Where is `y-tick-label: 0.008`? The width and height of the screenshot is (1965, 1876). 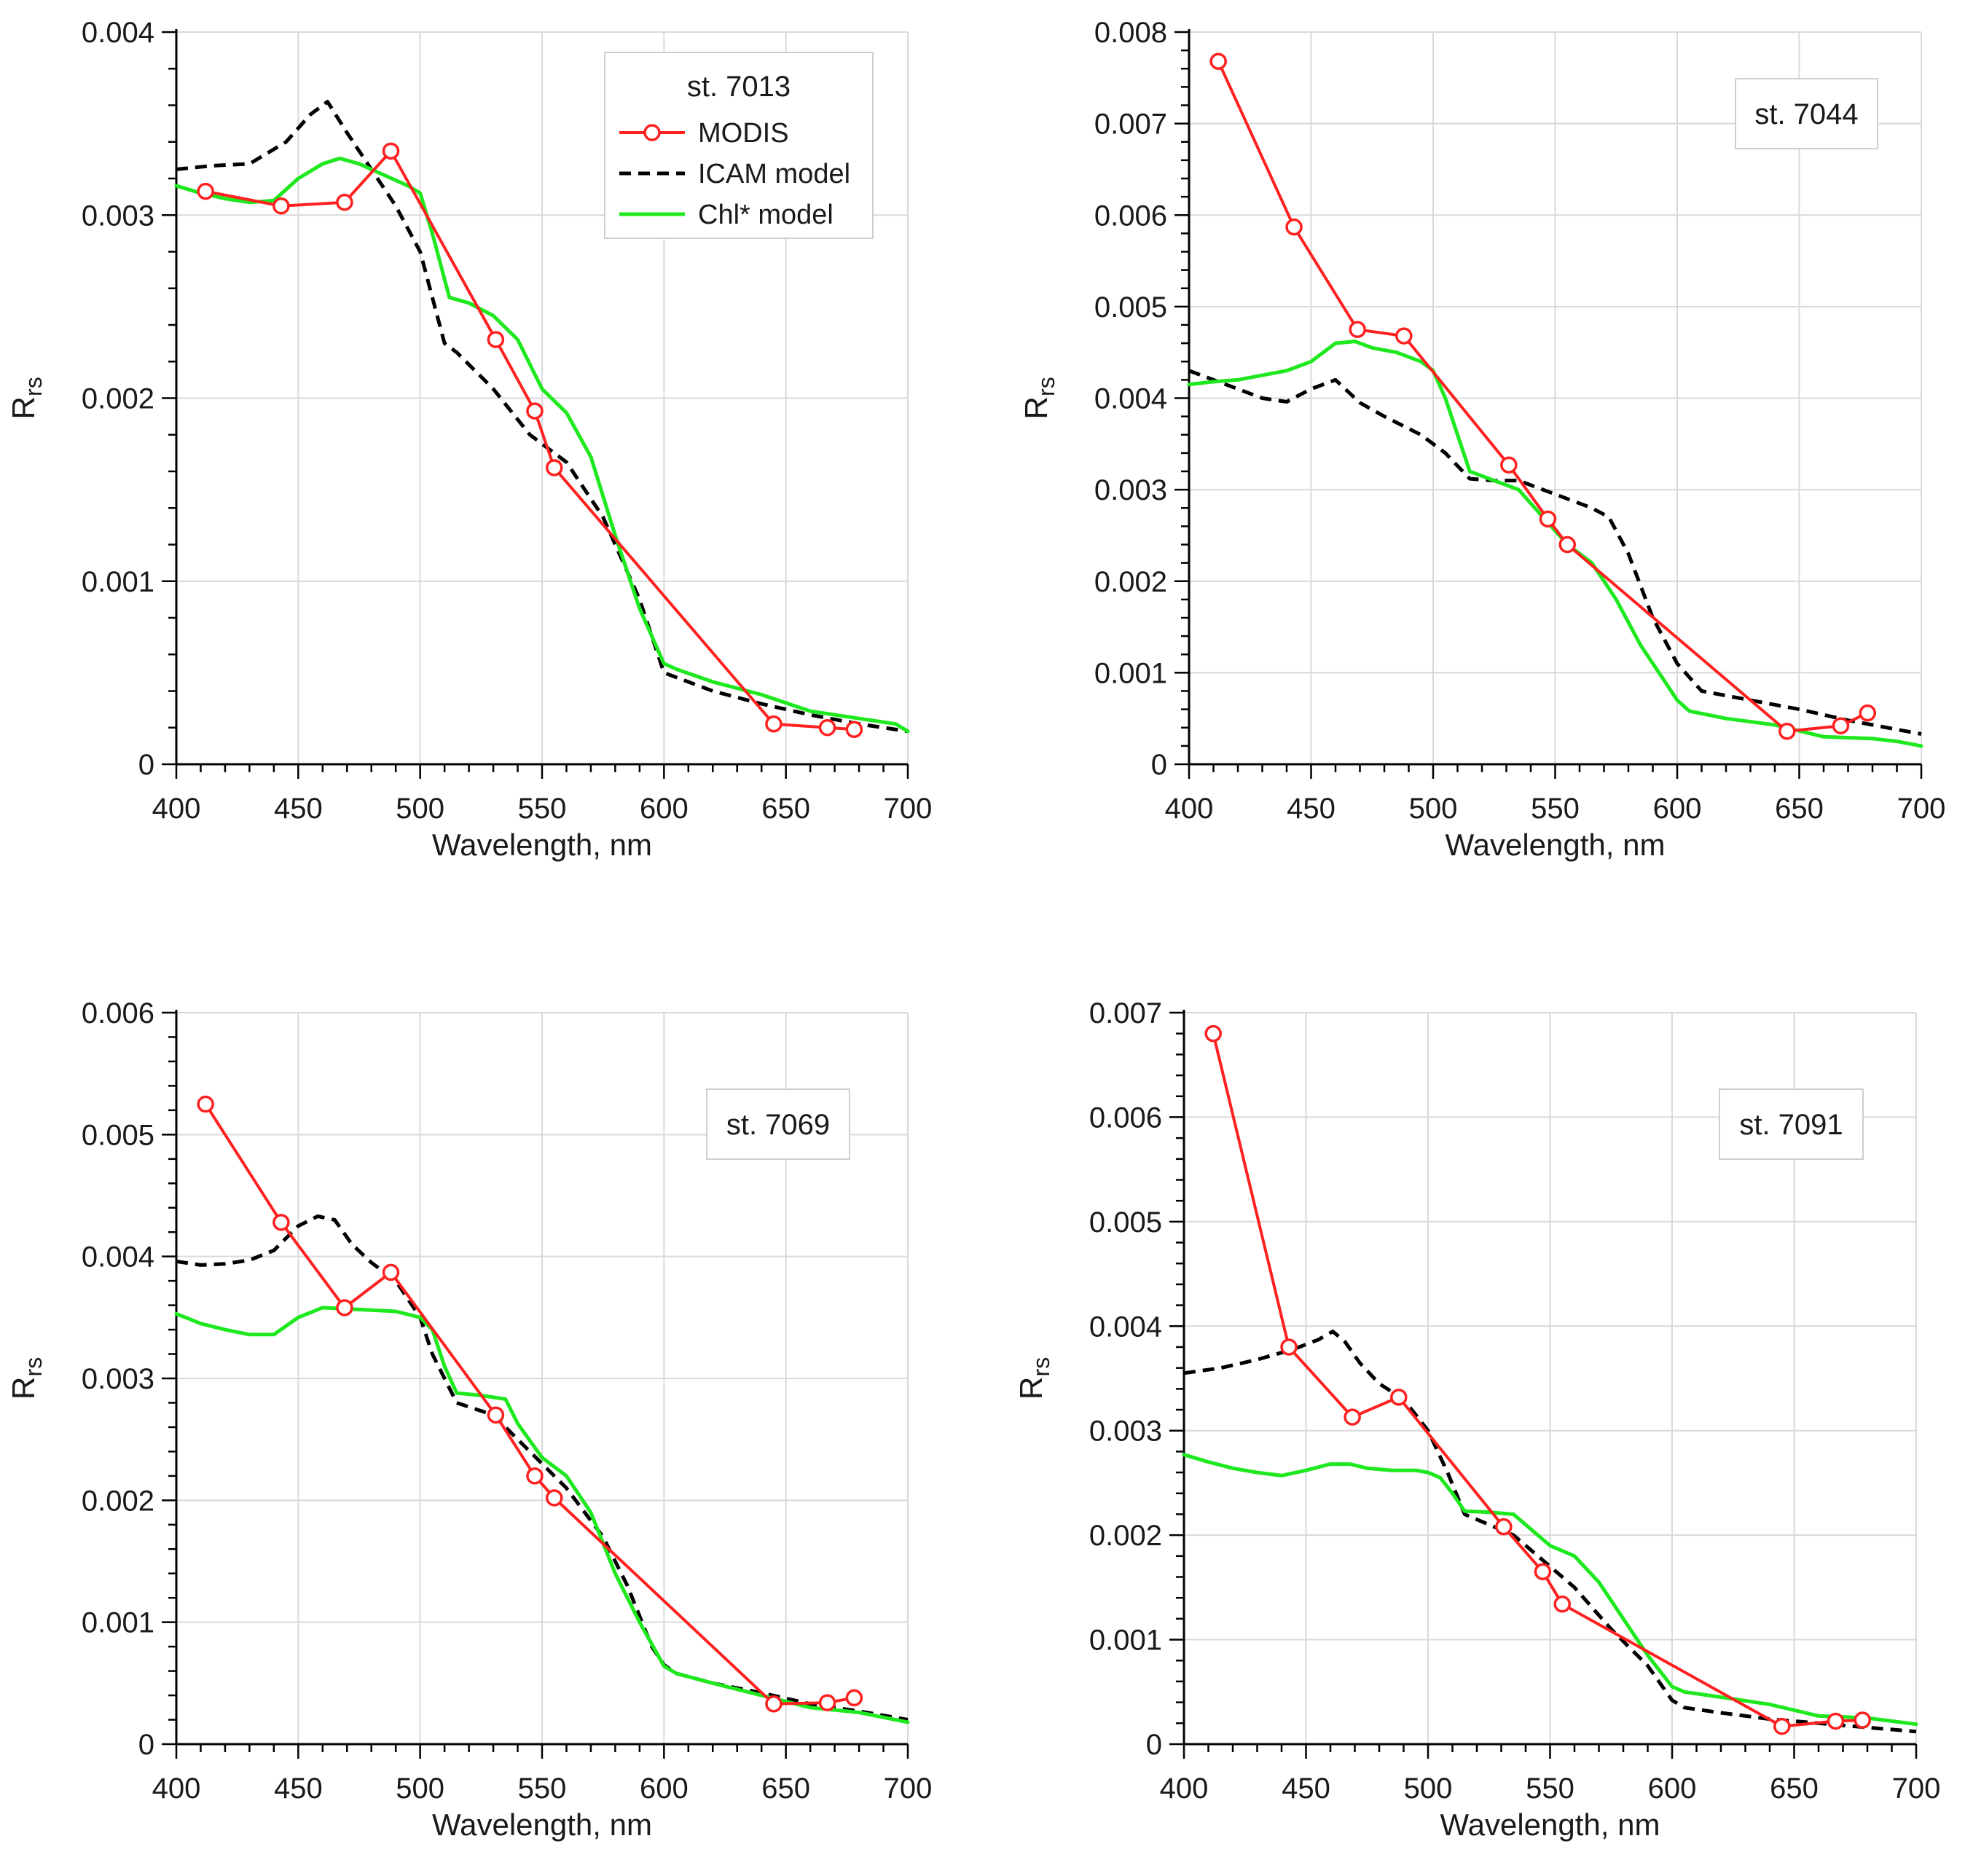 y-tick-label: 0.008 is located at coordinates (1130, 33).